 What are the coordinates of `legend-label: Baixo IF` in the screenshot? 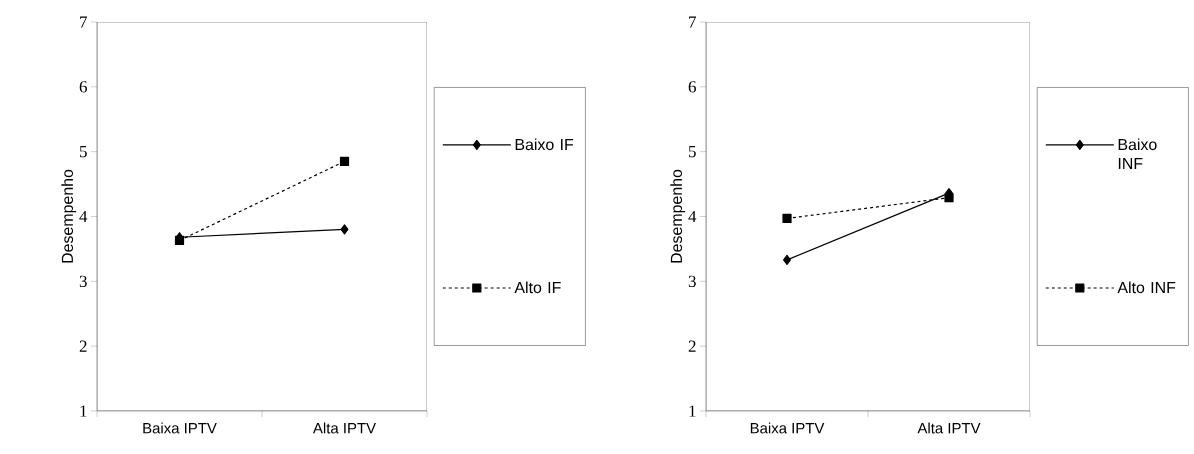 It's located at (544, 144).